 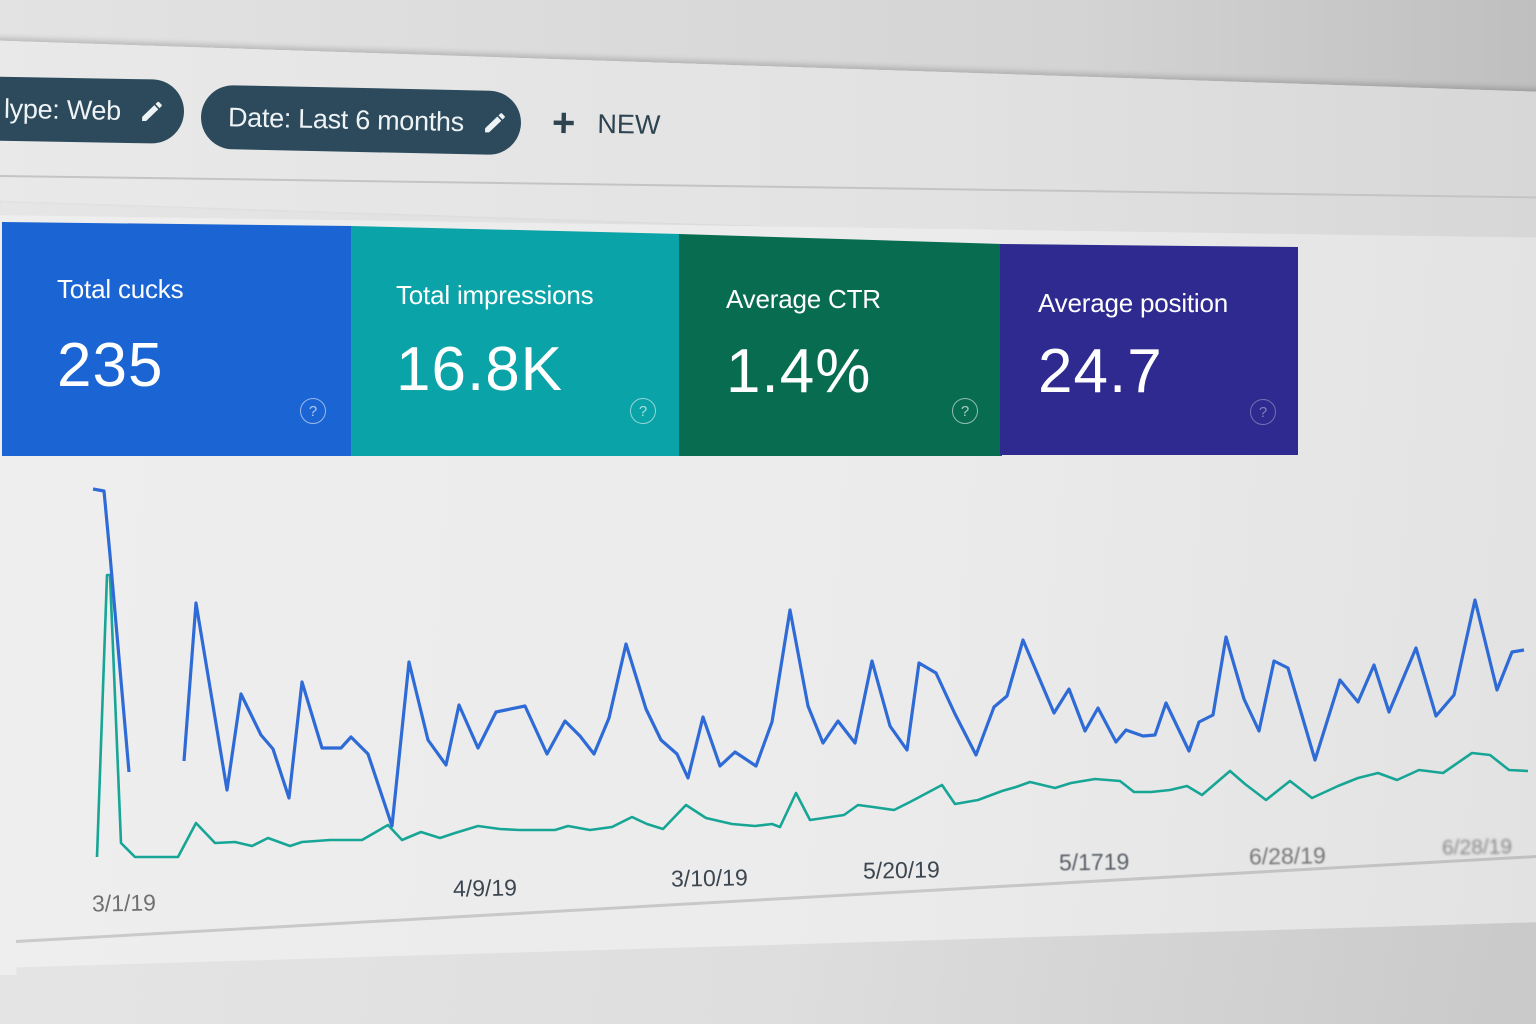 What do you see at coordinates (803, 299) in the screenshot?
I see `metric-label: Average CTR` at bounding box center [803, 299].